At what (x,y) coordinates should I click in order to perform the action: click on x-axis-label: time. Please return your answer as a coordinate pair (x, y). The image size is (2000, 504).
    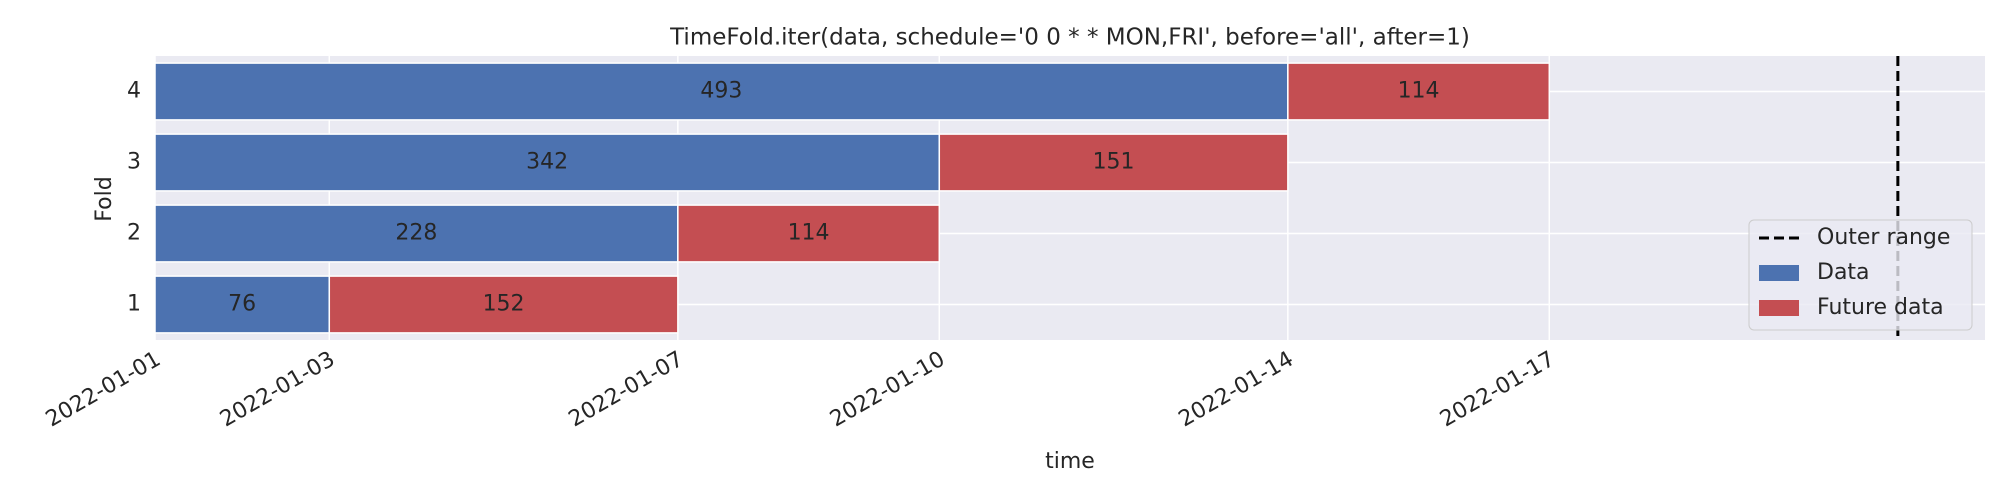
    Looking at the image, I should click on (1070, 461).